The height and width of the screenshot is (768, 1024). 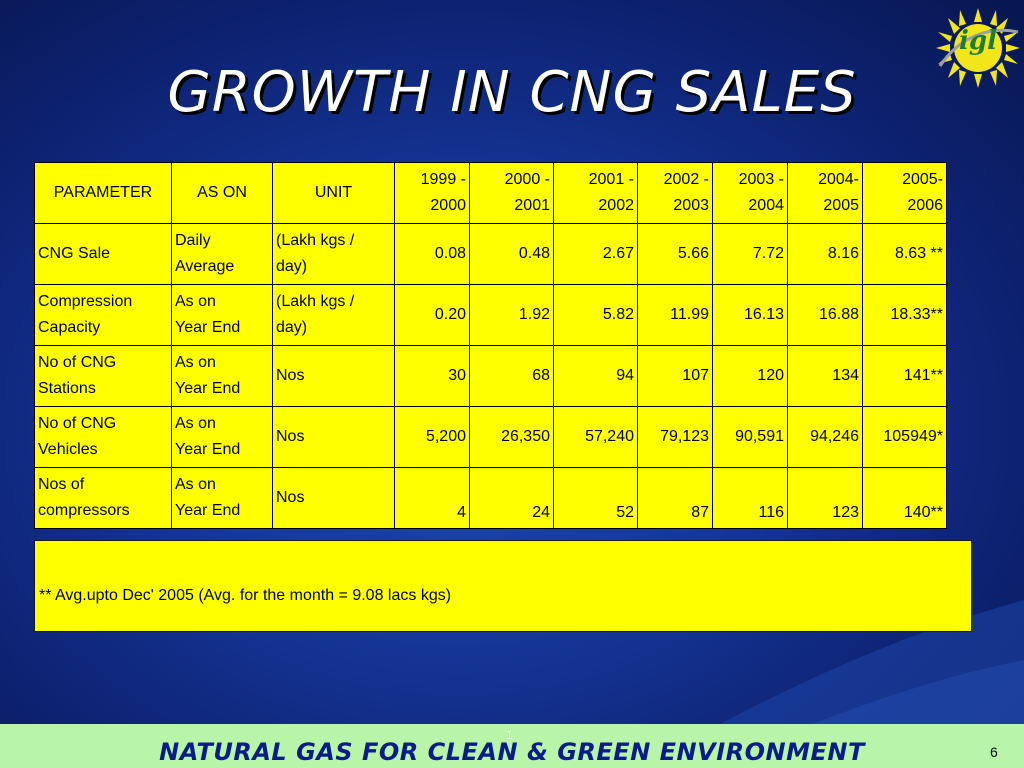 I want to click on cell-value: 5,200, so click(x=432, y=437).